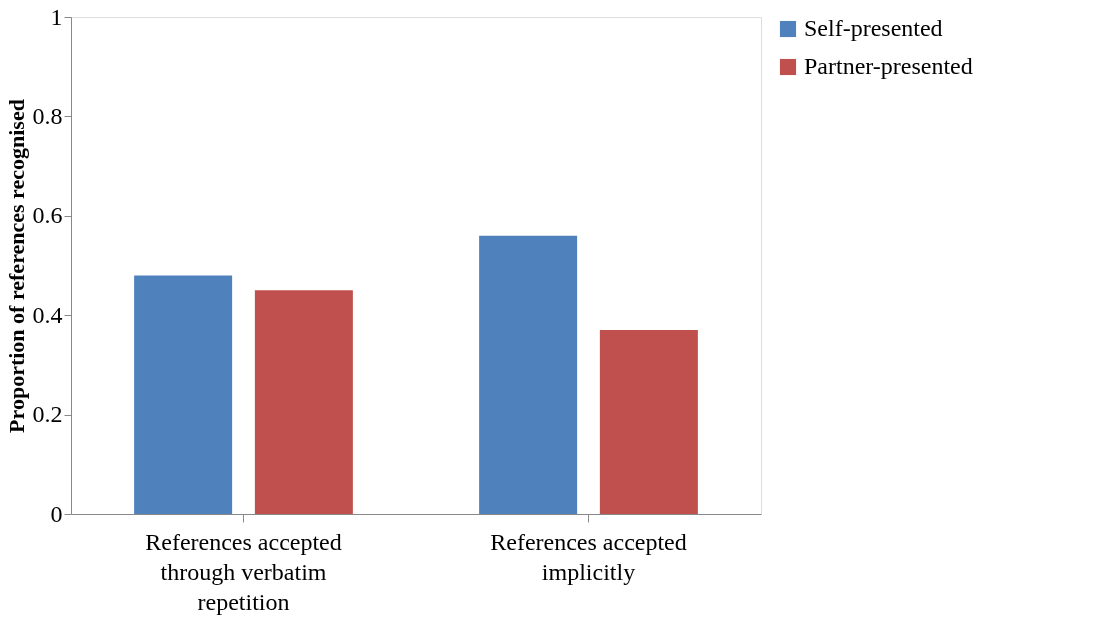 The width and height of the screenshot is (1093, 639). Describe the element at coordinates (47, 115) in the screenshot. I see `y-tick-label: 0.8` at that location.